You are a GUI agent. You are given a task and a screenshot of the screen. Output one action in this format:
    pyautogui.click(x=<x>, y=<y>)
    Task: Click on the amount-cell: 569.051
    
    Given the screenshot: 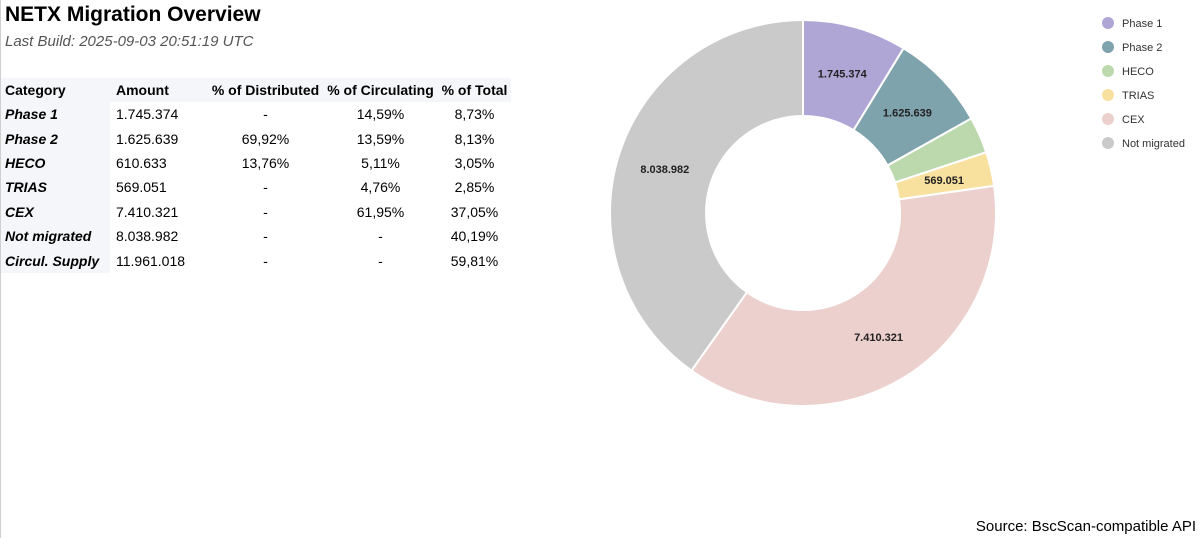 What is the action you would take?
    pyautogui.click(x=141, y=187)
    